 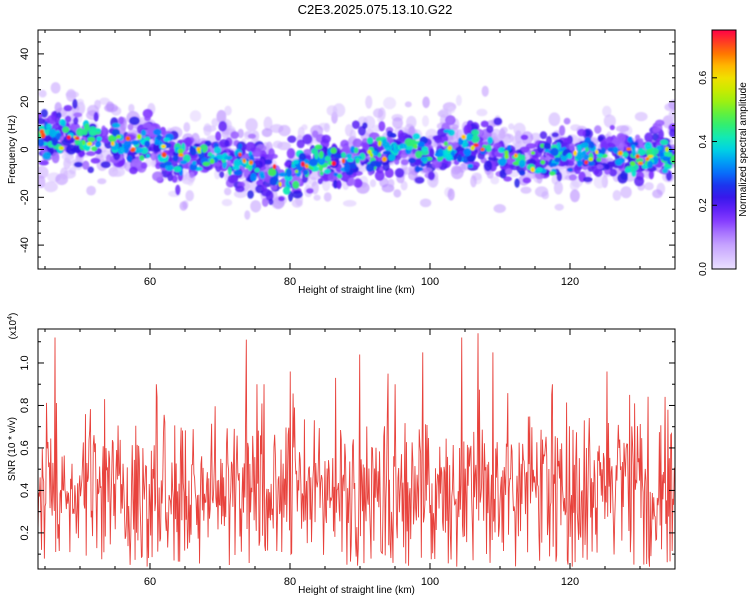 What do you see at coordinates (703, 269) in the screenshot?
I see `colorbar-tick-label: 0.0` at bounding box center [703, 269].